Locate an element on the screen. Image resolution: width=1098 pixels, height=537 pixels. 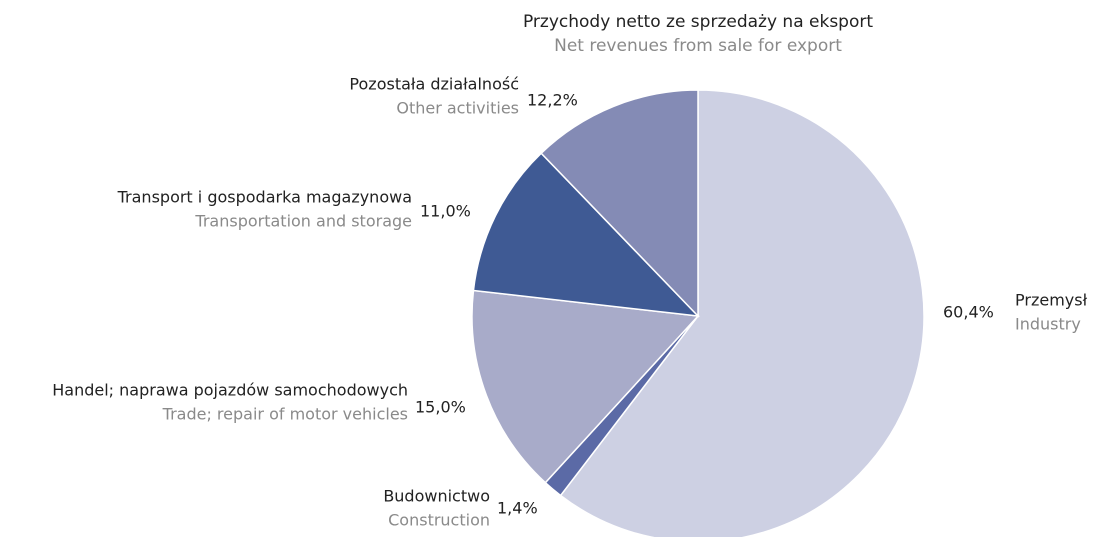
value-label: 12,2% is located at coordinates (552, 100).